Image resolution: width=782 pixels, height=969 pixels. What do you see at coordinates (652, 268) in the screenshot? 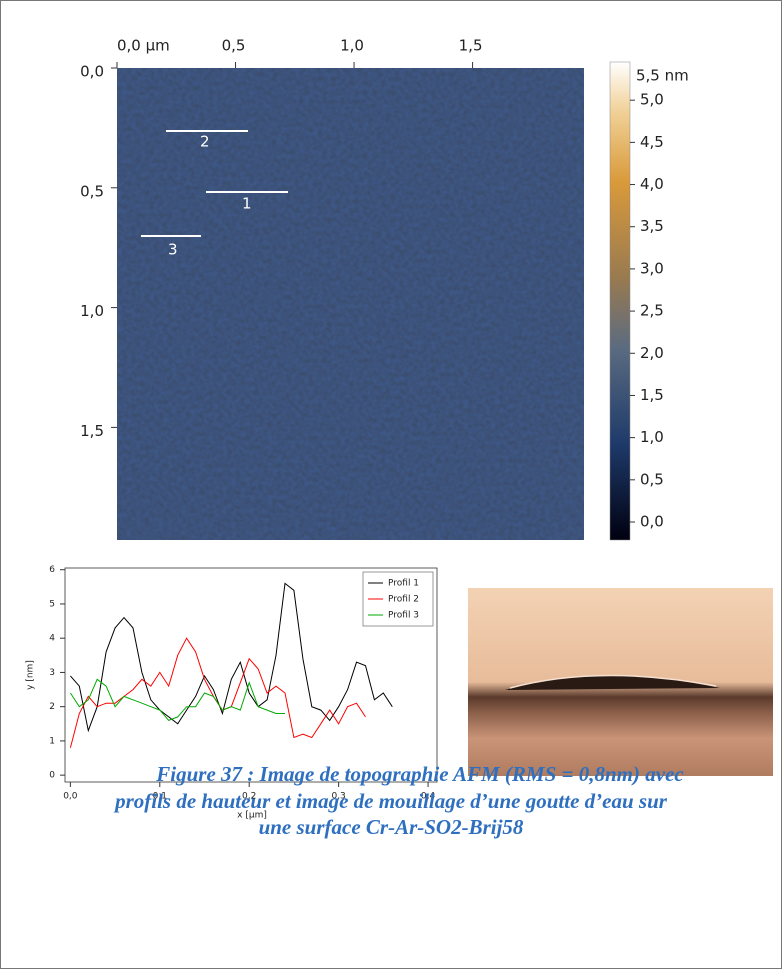
I see `colorbar-tick-label: 3,0` at bounding box center [652, 268].